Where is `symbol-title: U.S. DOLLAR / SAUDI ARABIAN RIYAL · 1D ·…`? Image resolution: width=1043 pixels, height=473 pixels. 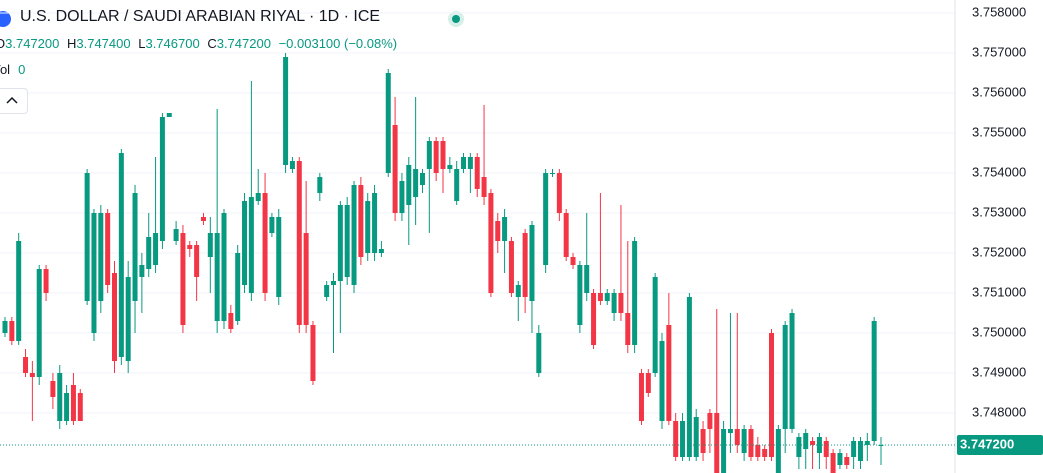
symbol-title: U.S. DOLLAR / SAUDI ARABIAN RIYAL · 1D ·… is located at coordinates (200, 16).